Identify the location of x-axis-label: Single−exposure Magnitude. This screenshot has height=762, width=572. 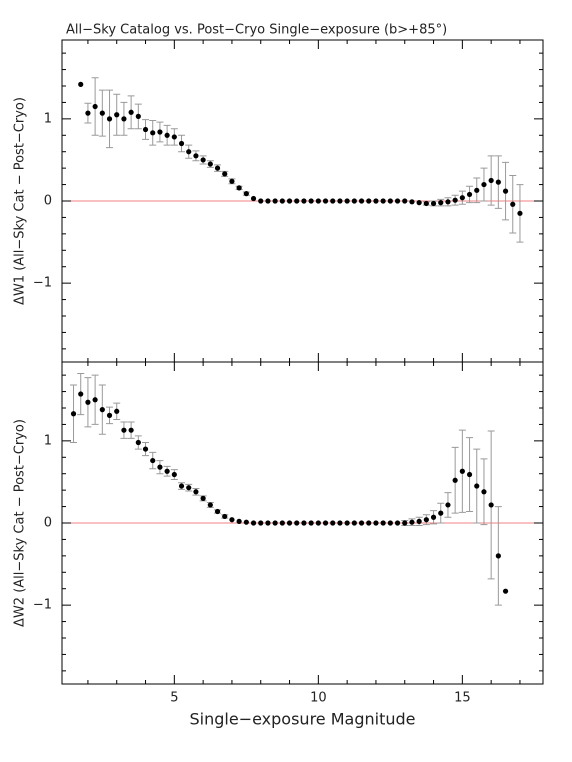
(303, 719).